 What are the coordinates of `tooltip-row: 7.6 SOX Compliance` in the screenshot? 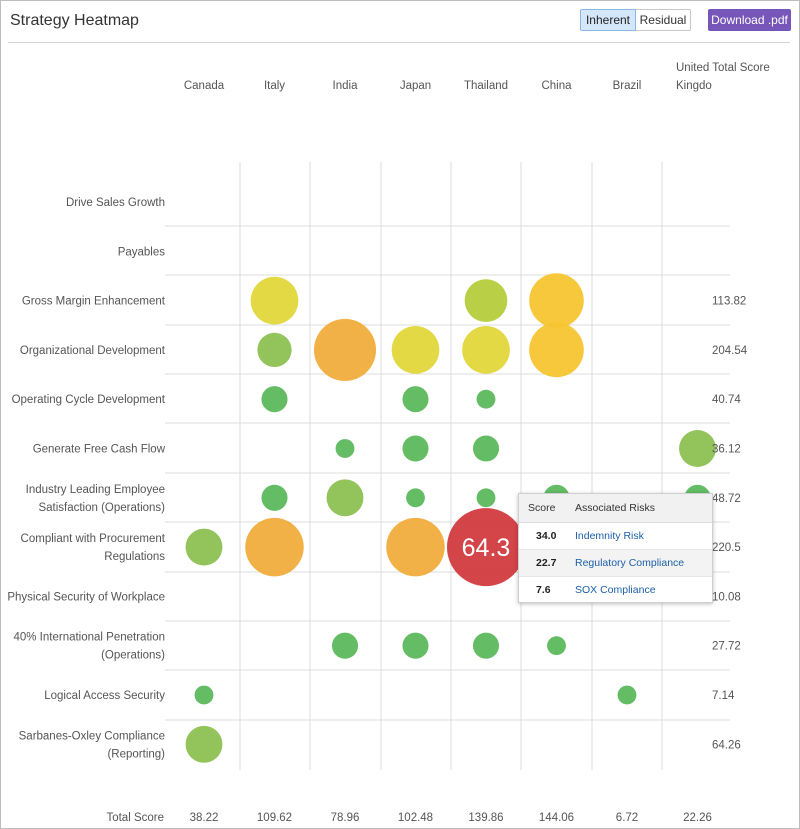 It's located at (615, 590).